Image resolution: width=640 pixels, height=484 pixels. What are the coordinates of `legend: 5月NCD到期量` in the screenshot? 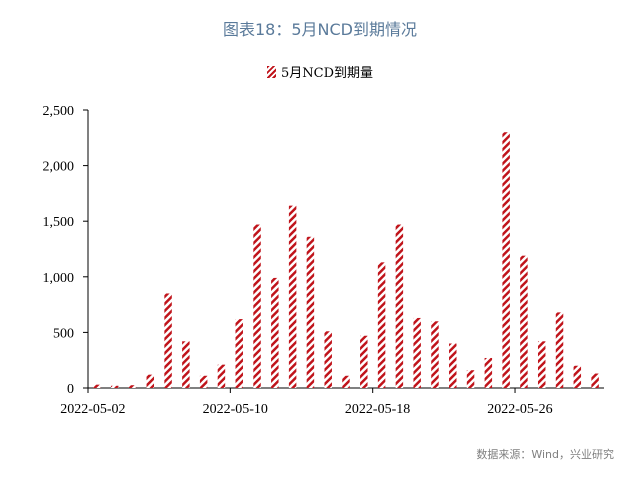 It's located at (320, 71).